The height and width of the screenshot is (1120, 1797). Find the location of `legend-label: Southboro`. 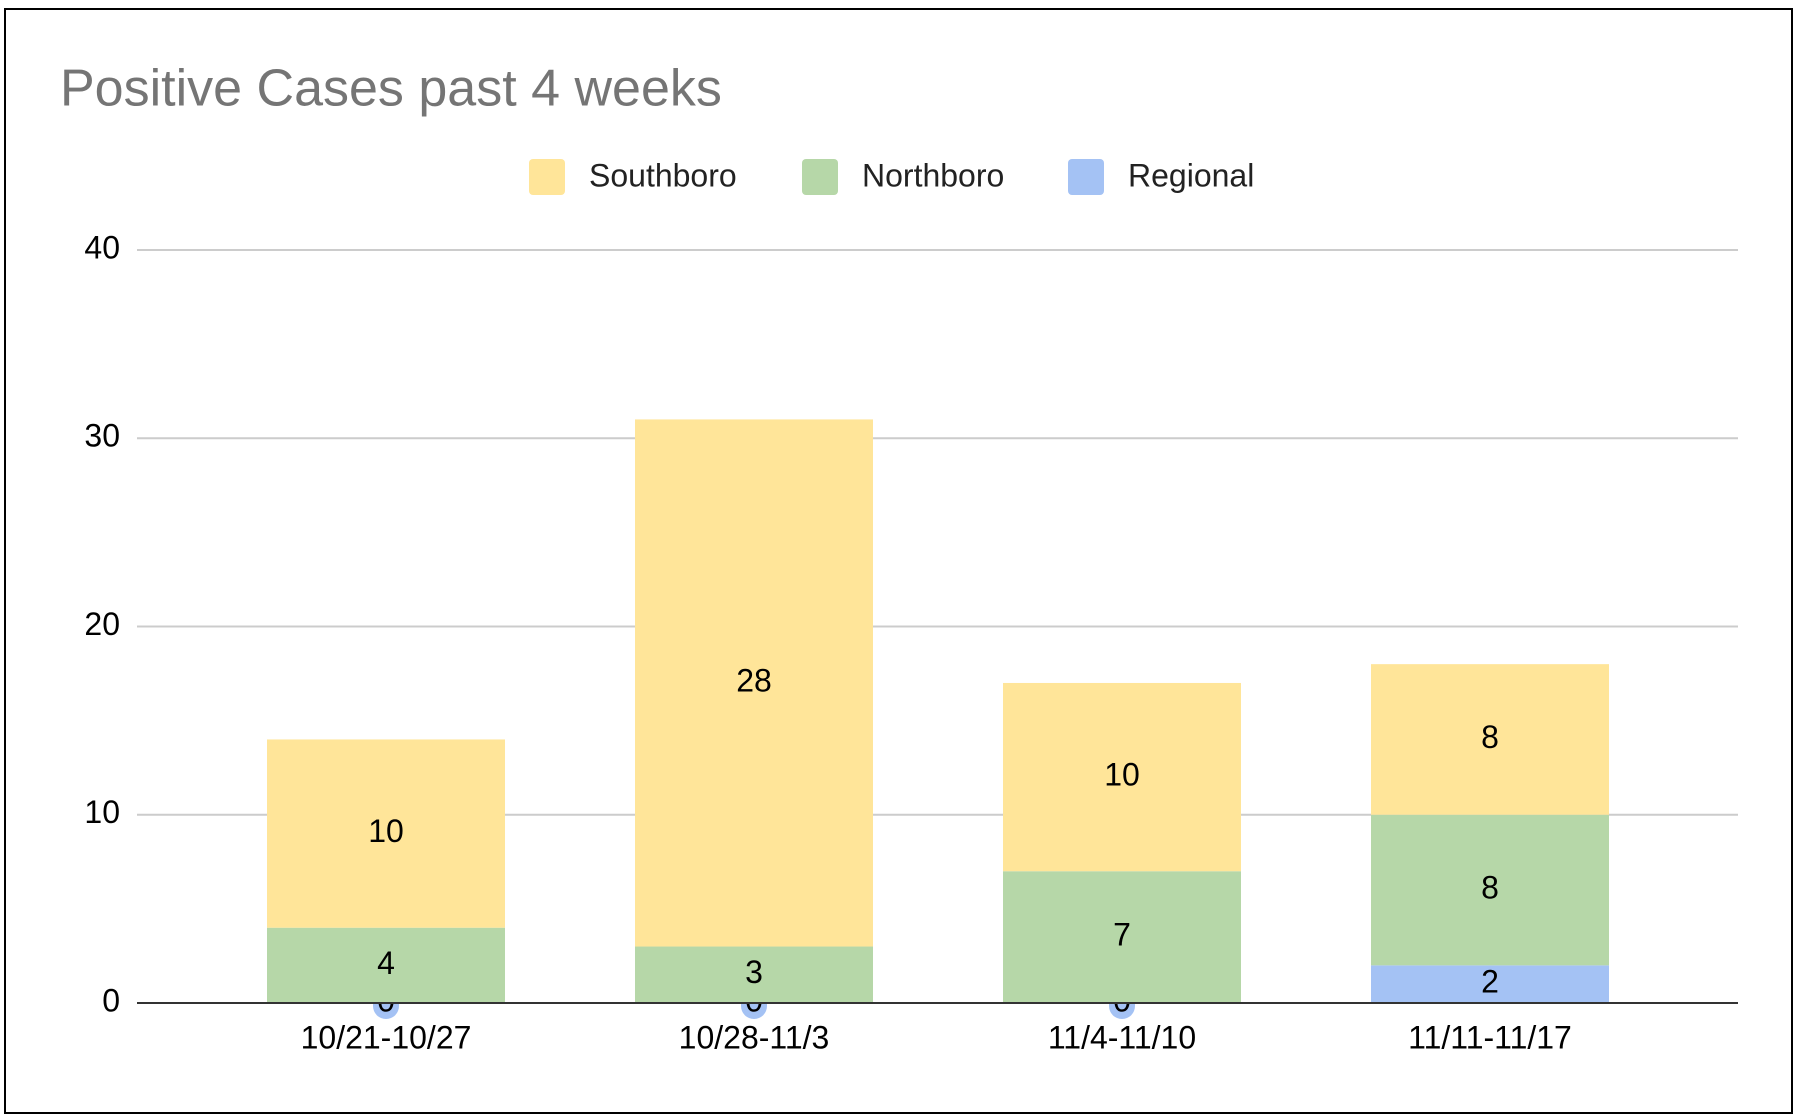

legend-label: Southboro is located at coordinates (663, 175).